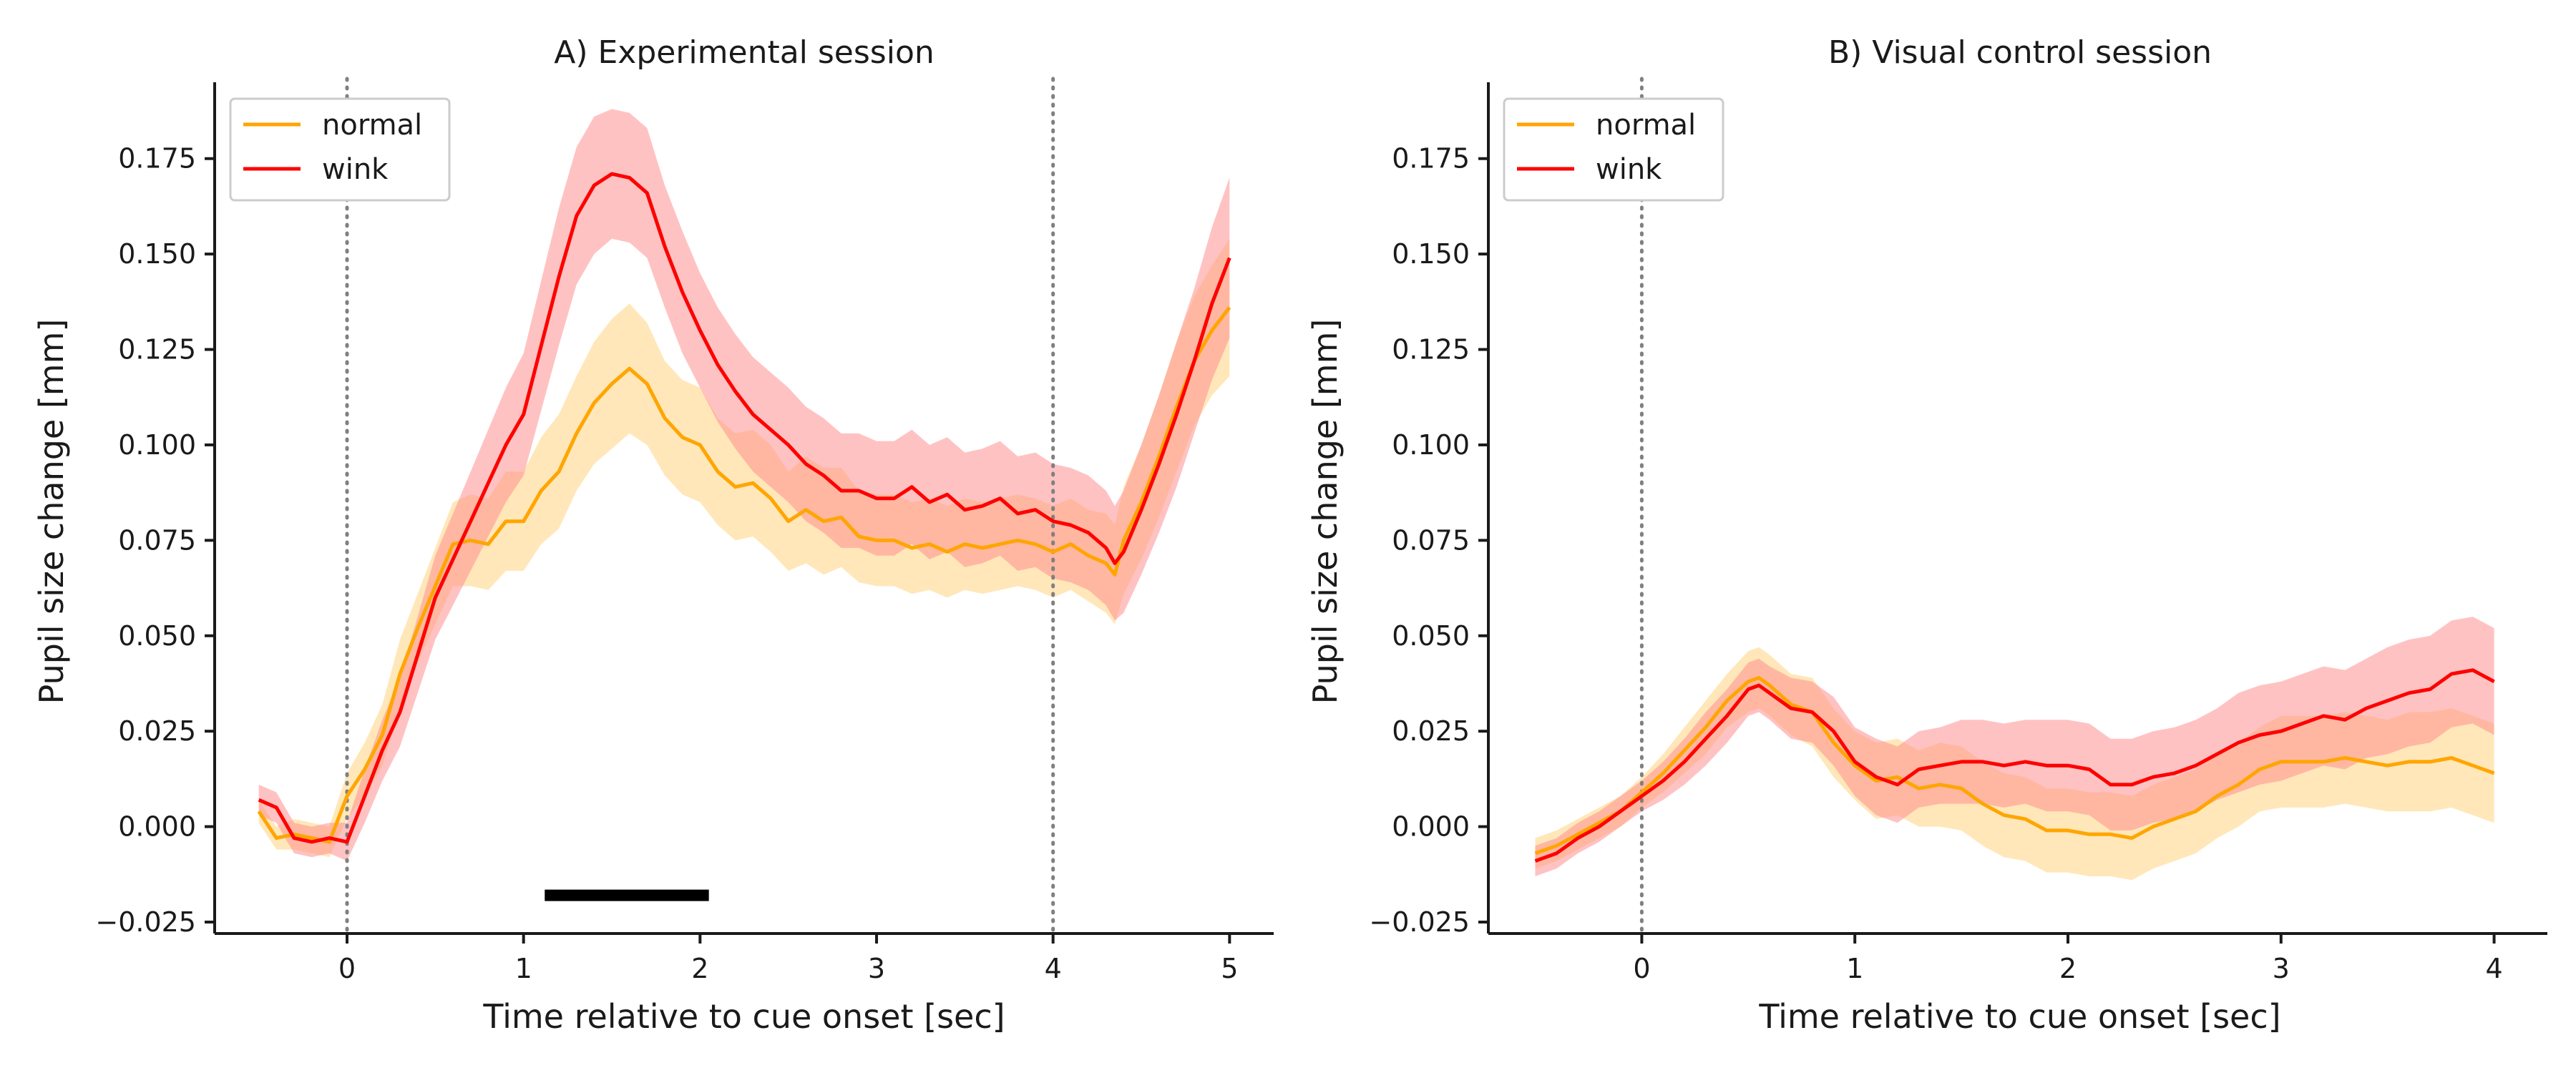 This screenshot has width=2576, height=1073. I want to click on band-wink, so click(2014, 746).